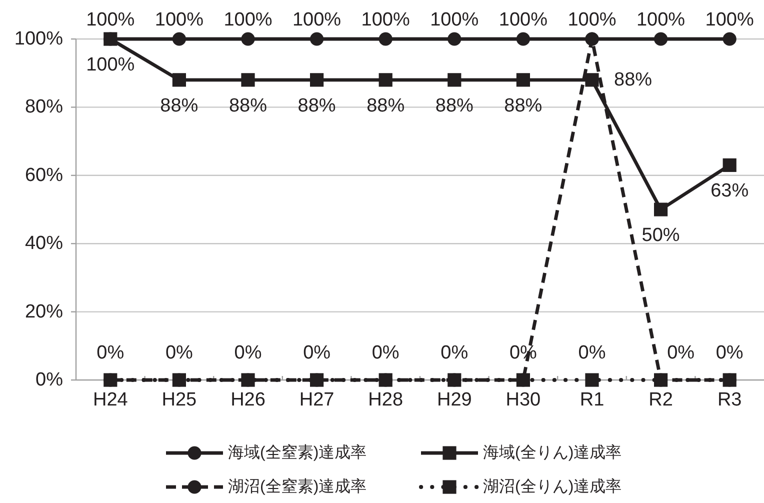  I want to click on y-tick-label: 40%, so click(44, 243).